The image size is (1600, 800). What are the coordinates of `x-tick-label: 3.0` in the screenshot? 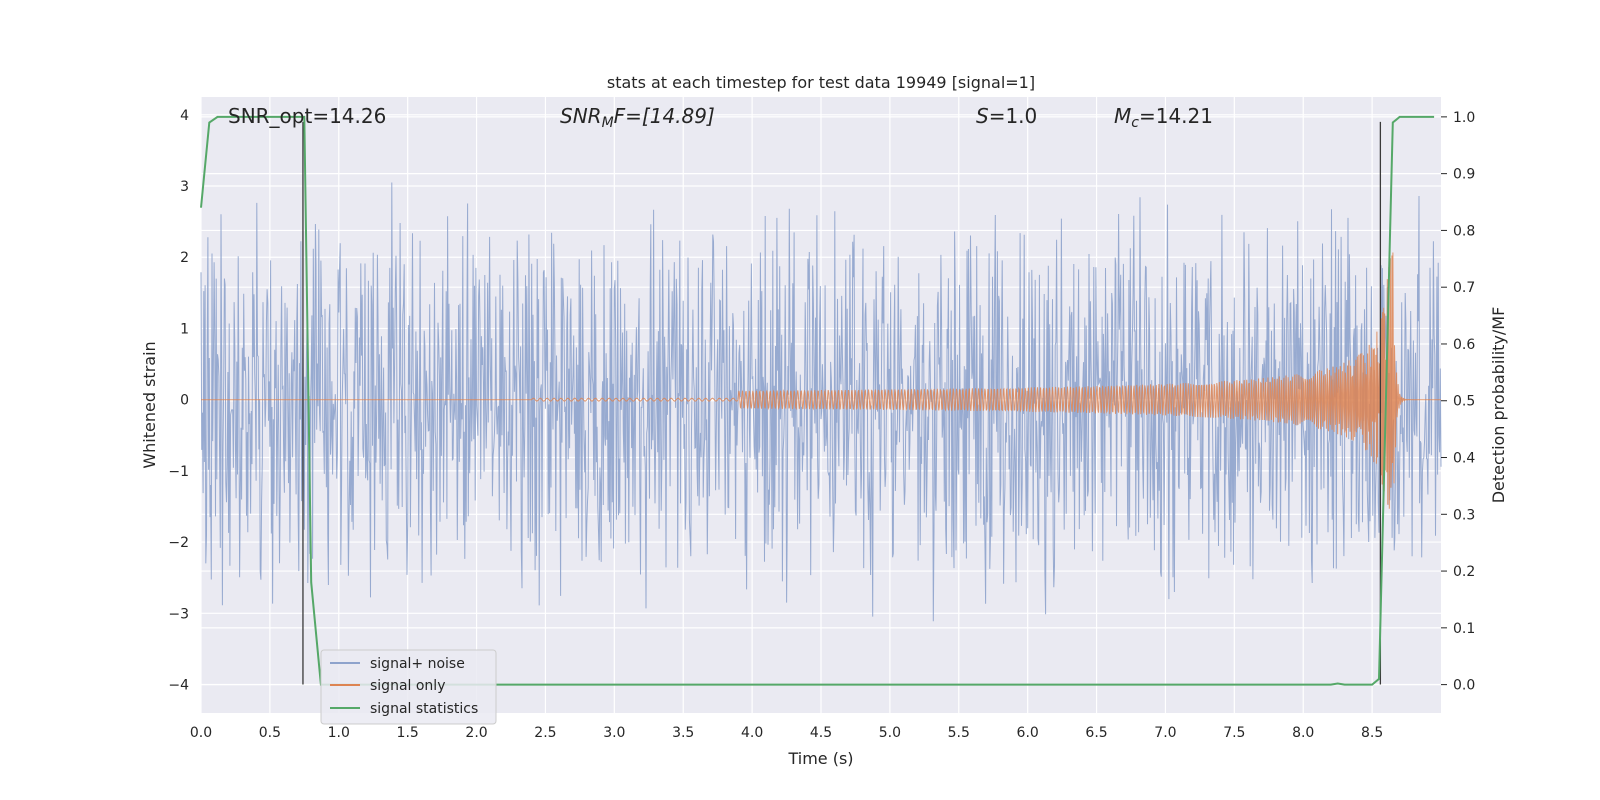 It's located at (614, 733).